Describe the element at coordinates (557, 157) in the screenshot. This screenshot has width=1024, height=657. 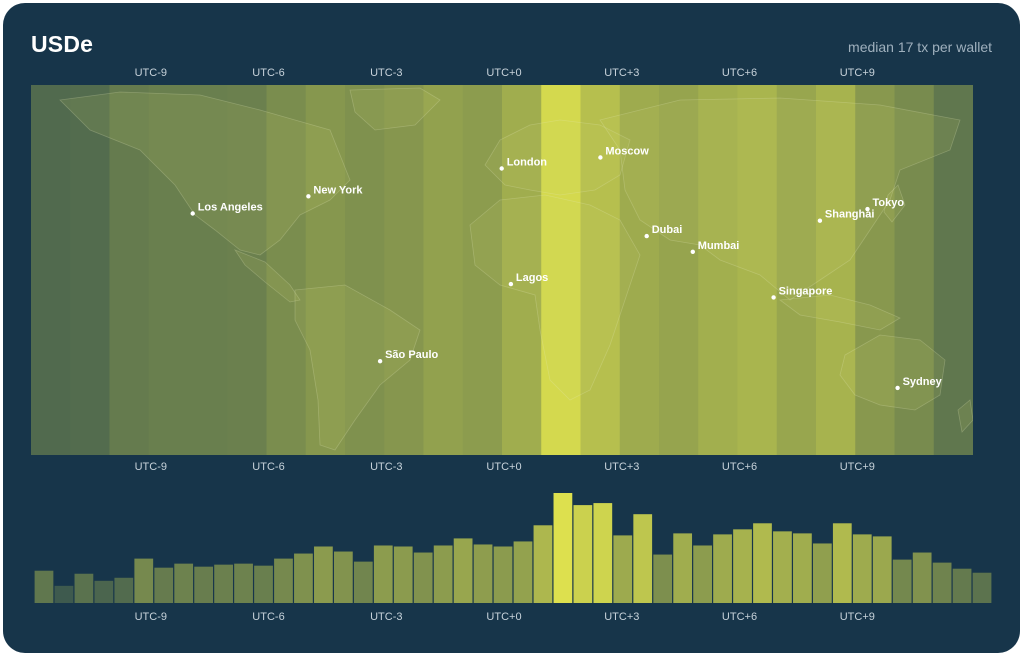
I see `land-europe` at that location.